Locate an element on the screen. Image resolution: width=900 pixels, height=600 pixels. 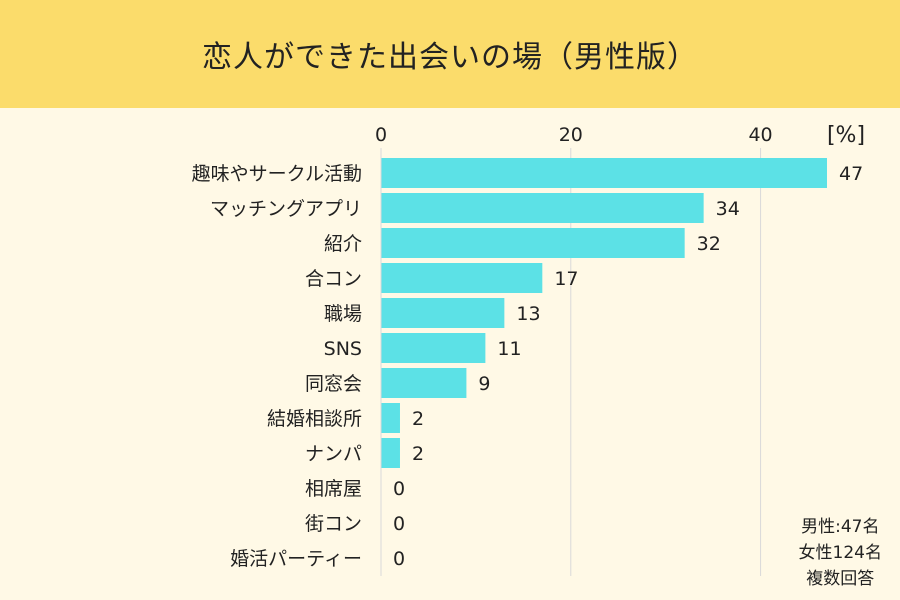
category-label-5: SNS is located at coordinates (343, 349).